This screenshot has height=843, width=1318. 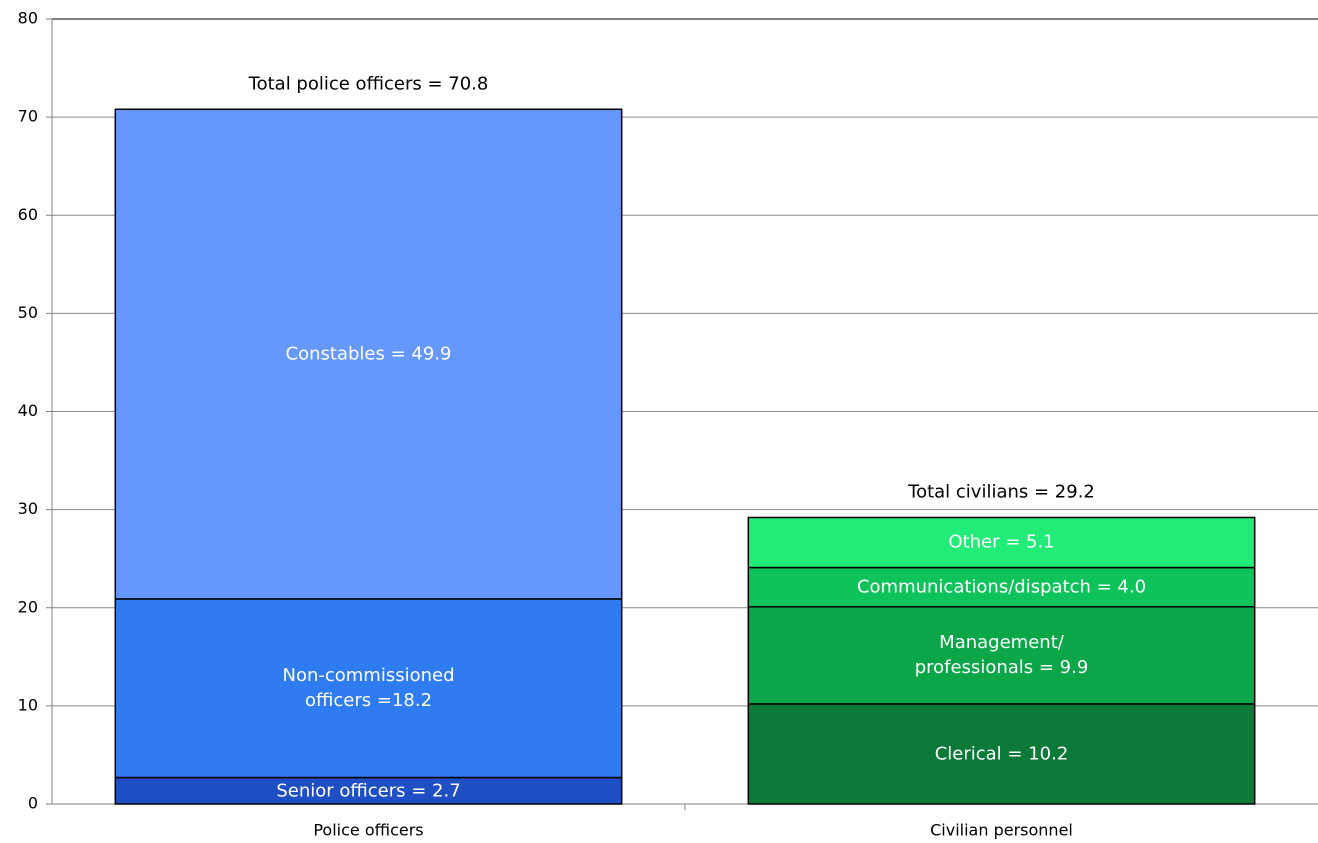 I want to click on y-tick-label: 50, so click(x=28, y=312).